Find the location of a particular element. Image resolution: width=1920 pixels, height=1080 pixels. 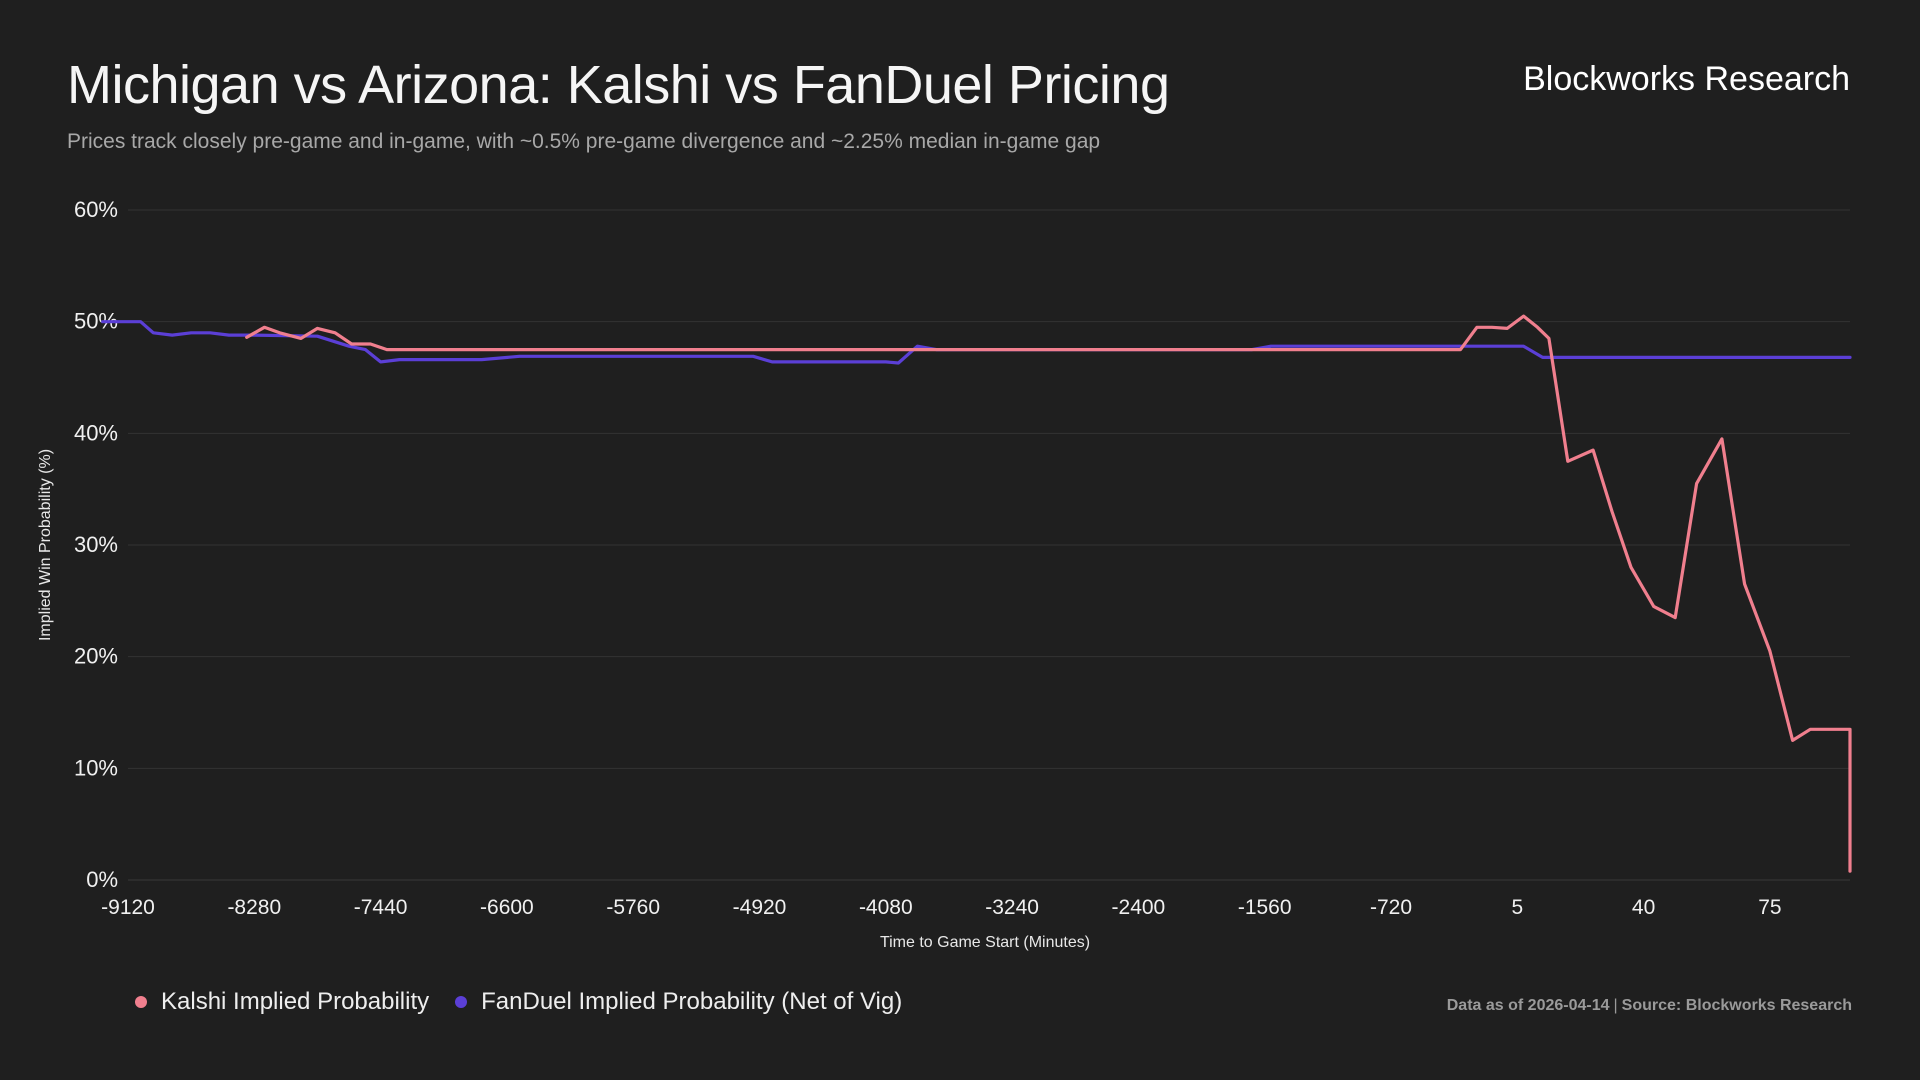

legend-item-fanduel: FanDuel Implied Probability (Net of Vig) is located at coordinates (678, 1002).